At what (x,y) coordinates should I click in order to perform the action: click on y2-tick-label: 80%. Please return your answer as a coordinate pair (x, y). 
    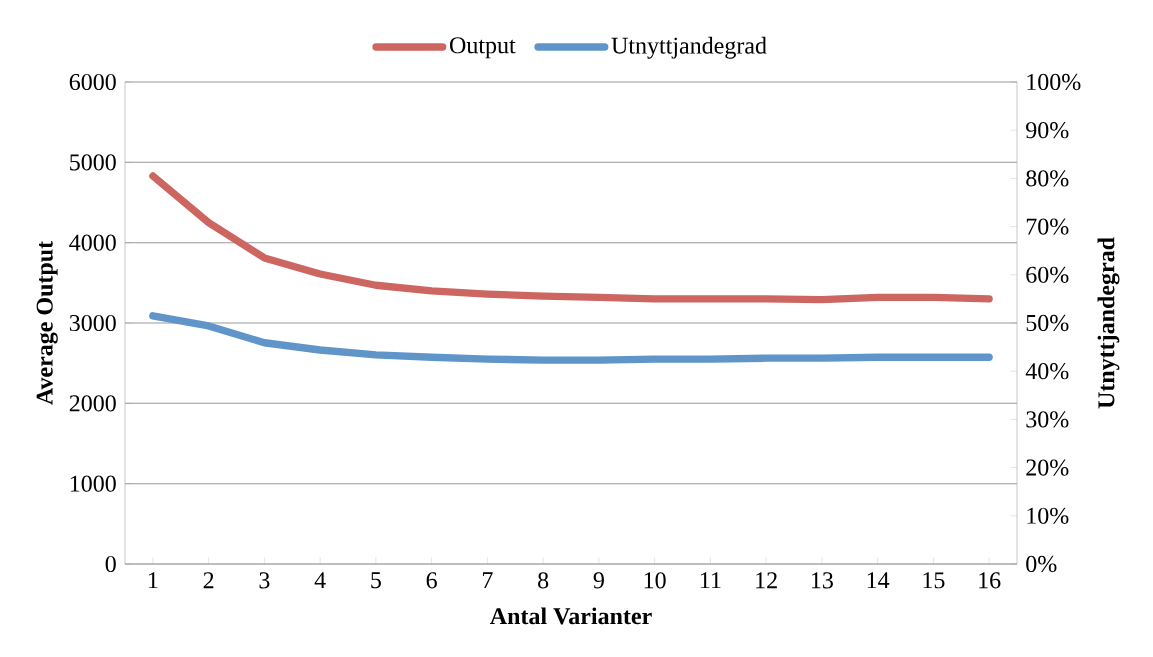
    Looking at the image, I should click on (1047, 178).